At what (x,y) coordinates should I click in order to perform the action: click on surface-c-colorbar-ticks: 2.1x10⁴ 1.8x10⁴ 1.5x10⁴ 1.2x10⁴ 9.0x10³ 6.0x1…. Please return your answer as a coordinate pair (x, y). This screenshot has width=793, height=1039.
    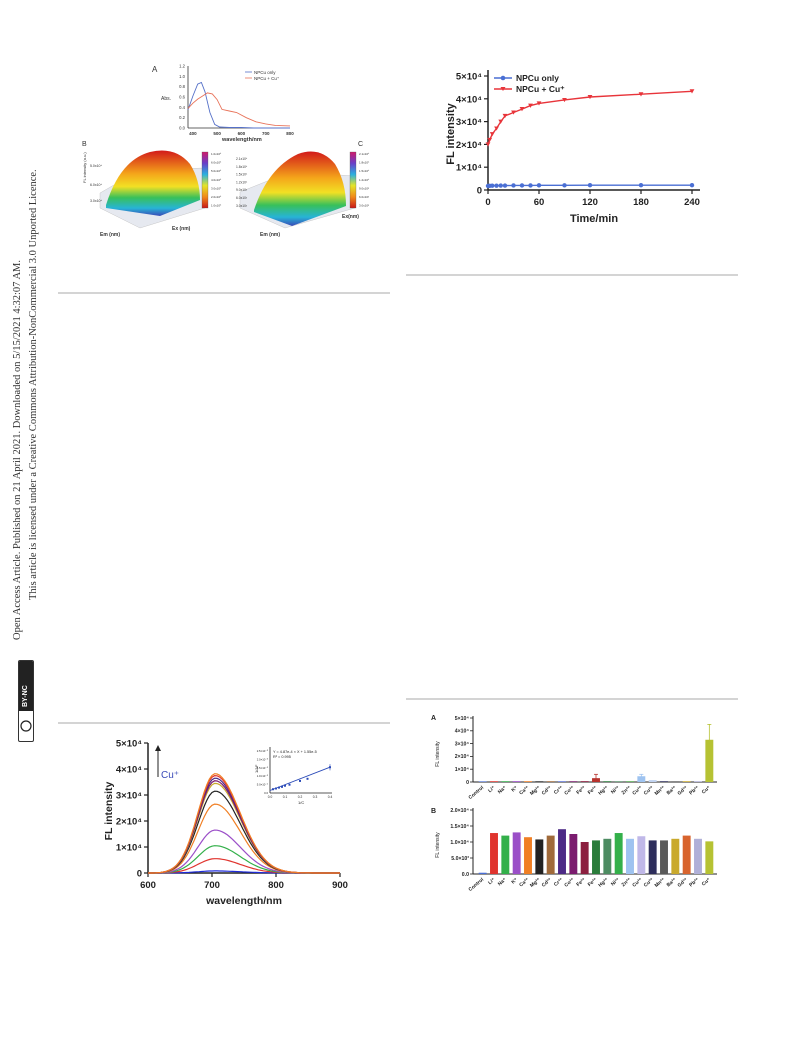
    Looking at the image, I should click on (364, 180).